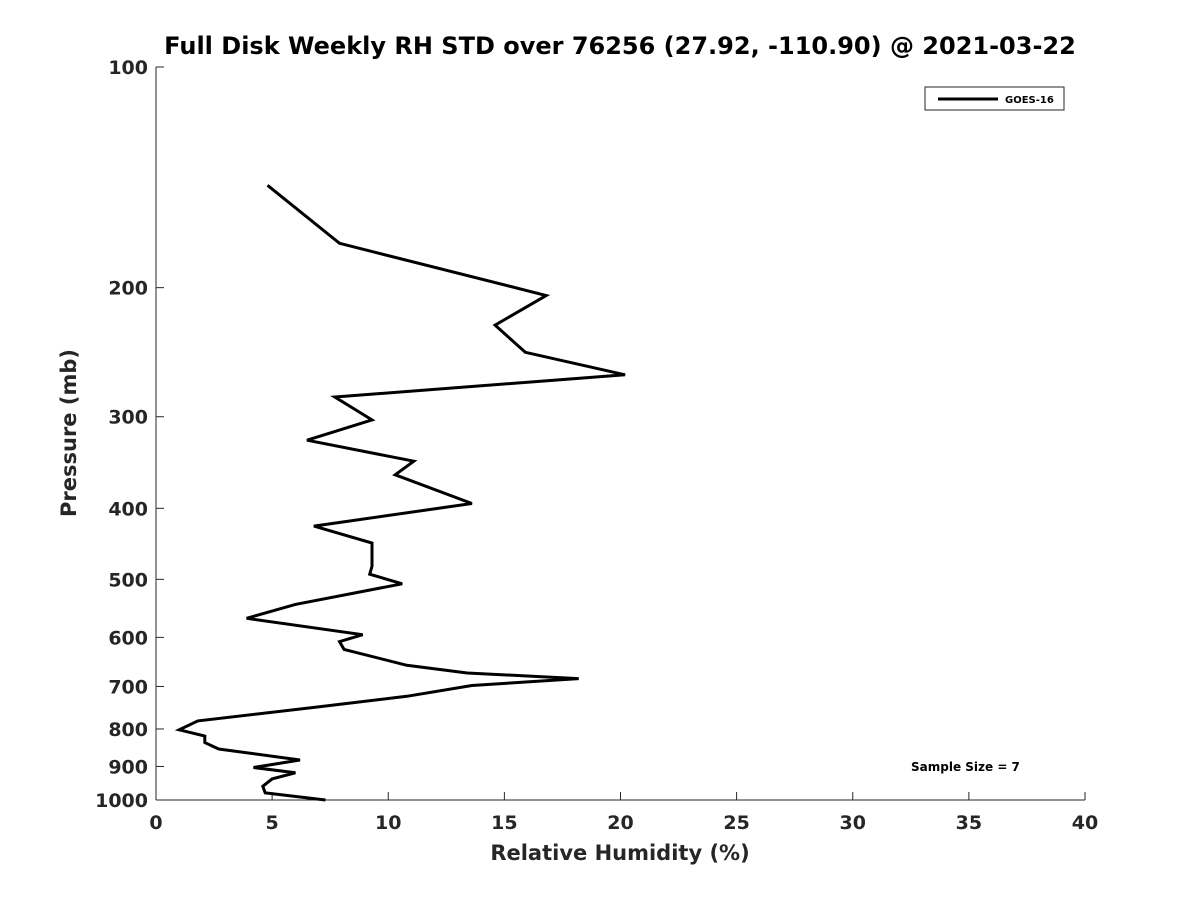 The width and height of the screenshot is (1200, 900). Describe the element at coordinates (1029, 100) in the screenshot. I see `legend-label-goes-16: GOES-16` at that location.